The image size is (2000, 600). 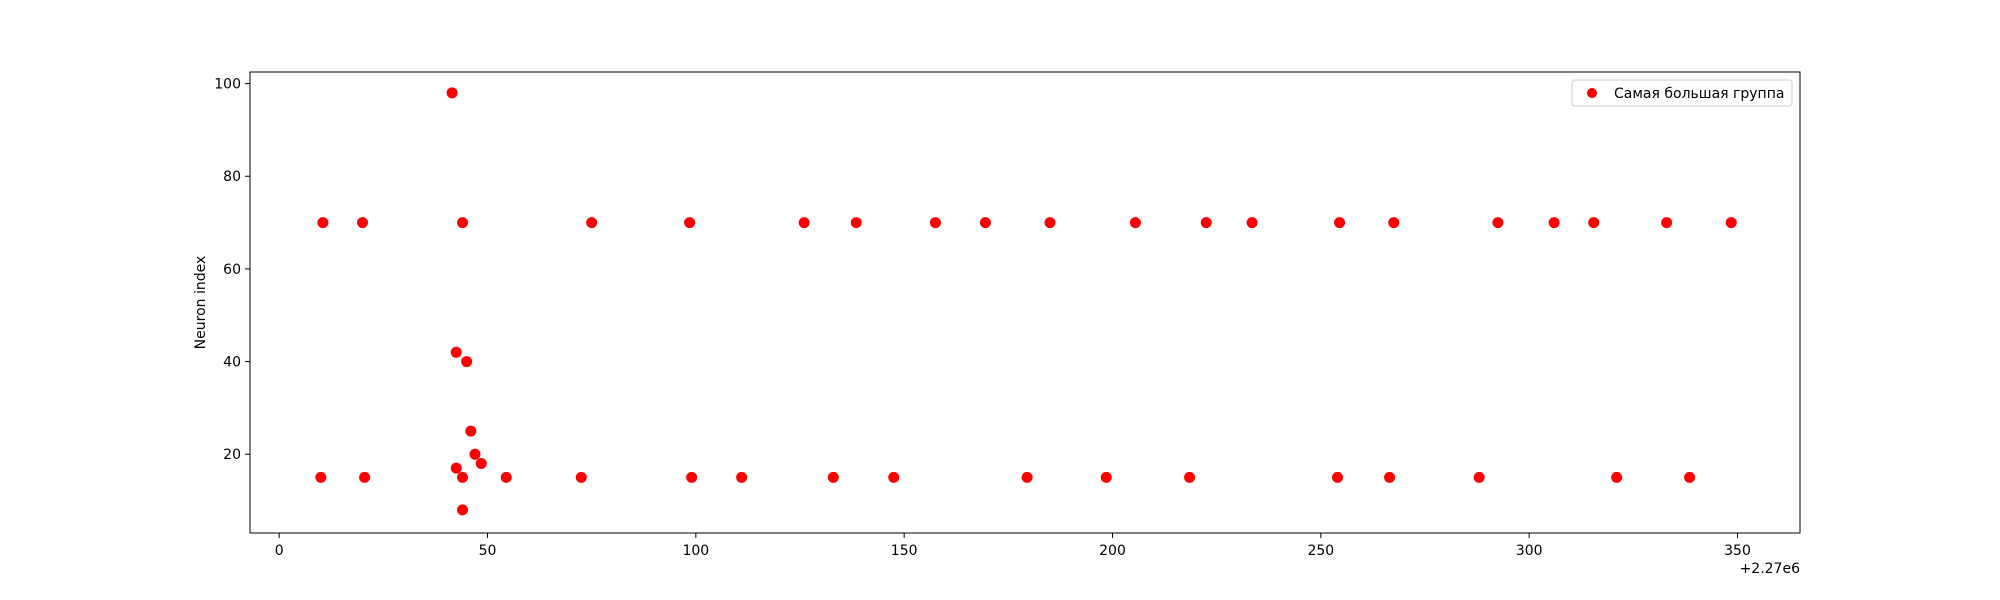 I want to click on y-tick-label: 80, so click(x=232, y=177).